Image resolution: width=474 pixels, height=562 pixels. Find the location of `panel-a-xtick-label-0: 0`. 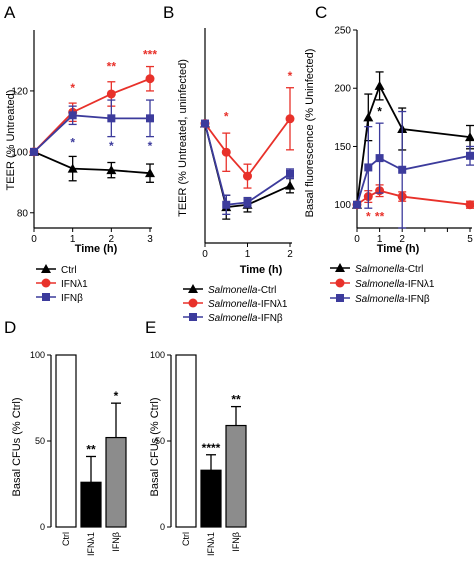

panel-a-xtick-label-0: 0 is located at coordinates (34, 239).